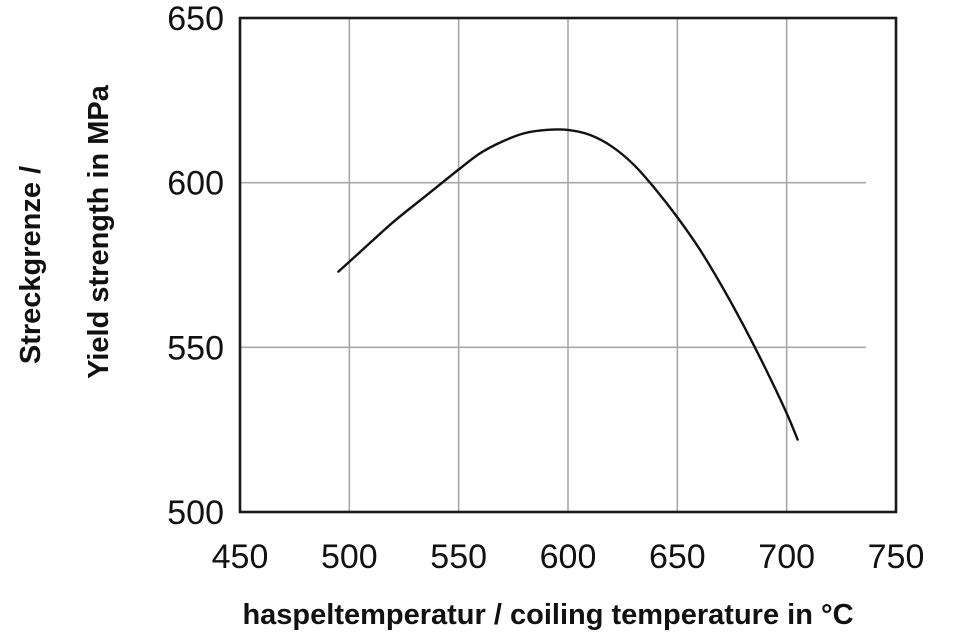  What do you see at coordinates (195, 513) in the screenshot?
I see `y-tick-label: 500` at bounding box center [195, 513].